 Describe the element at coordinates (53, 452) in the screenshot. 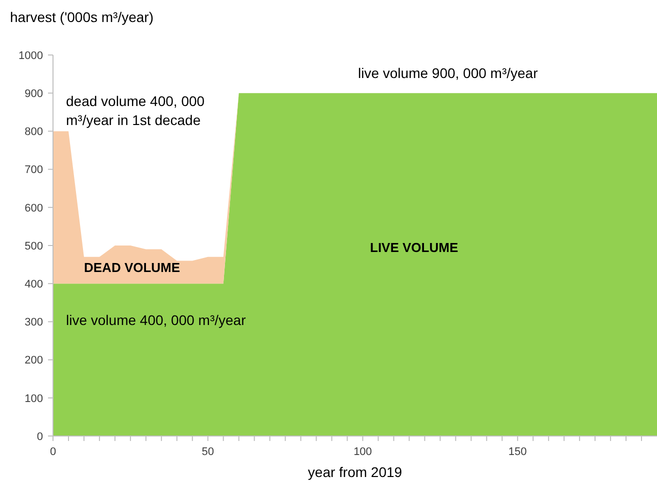

I see `x-tick-label: 0` at that location.